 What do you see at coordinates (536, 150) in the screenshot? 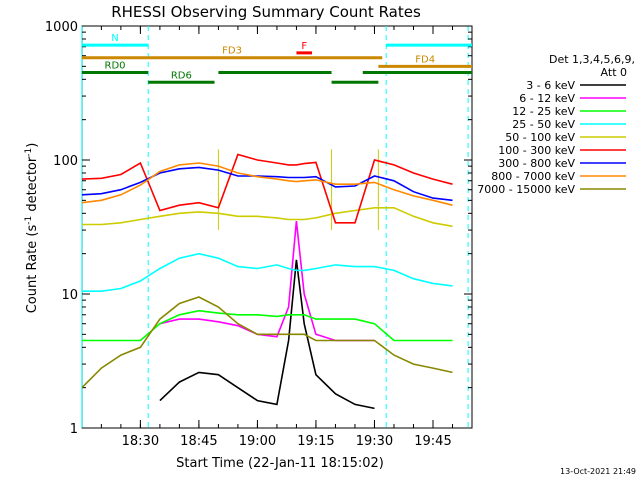
I see `legend-label: 100 - 300 keV` at bounding box center [536, 150].